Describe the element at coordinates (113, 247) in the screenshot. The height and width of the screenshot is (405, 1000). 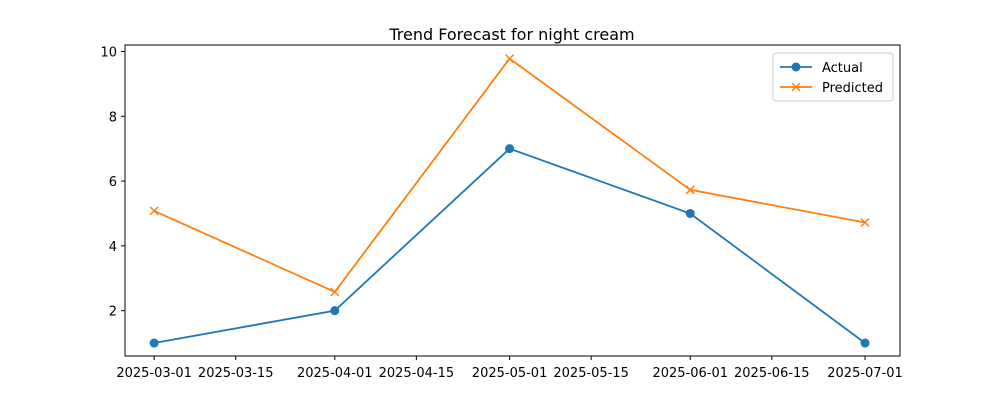
I see `y-tick-label: 4` at that location.